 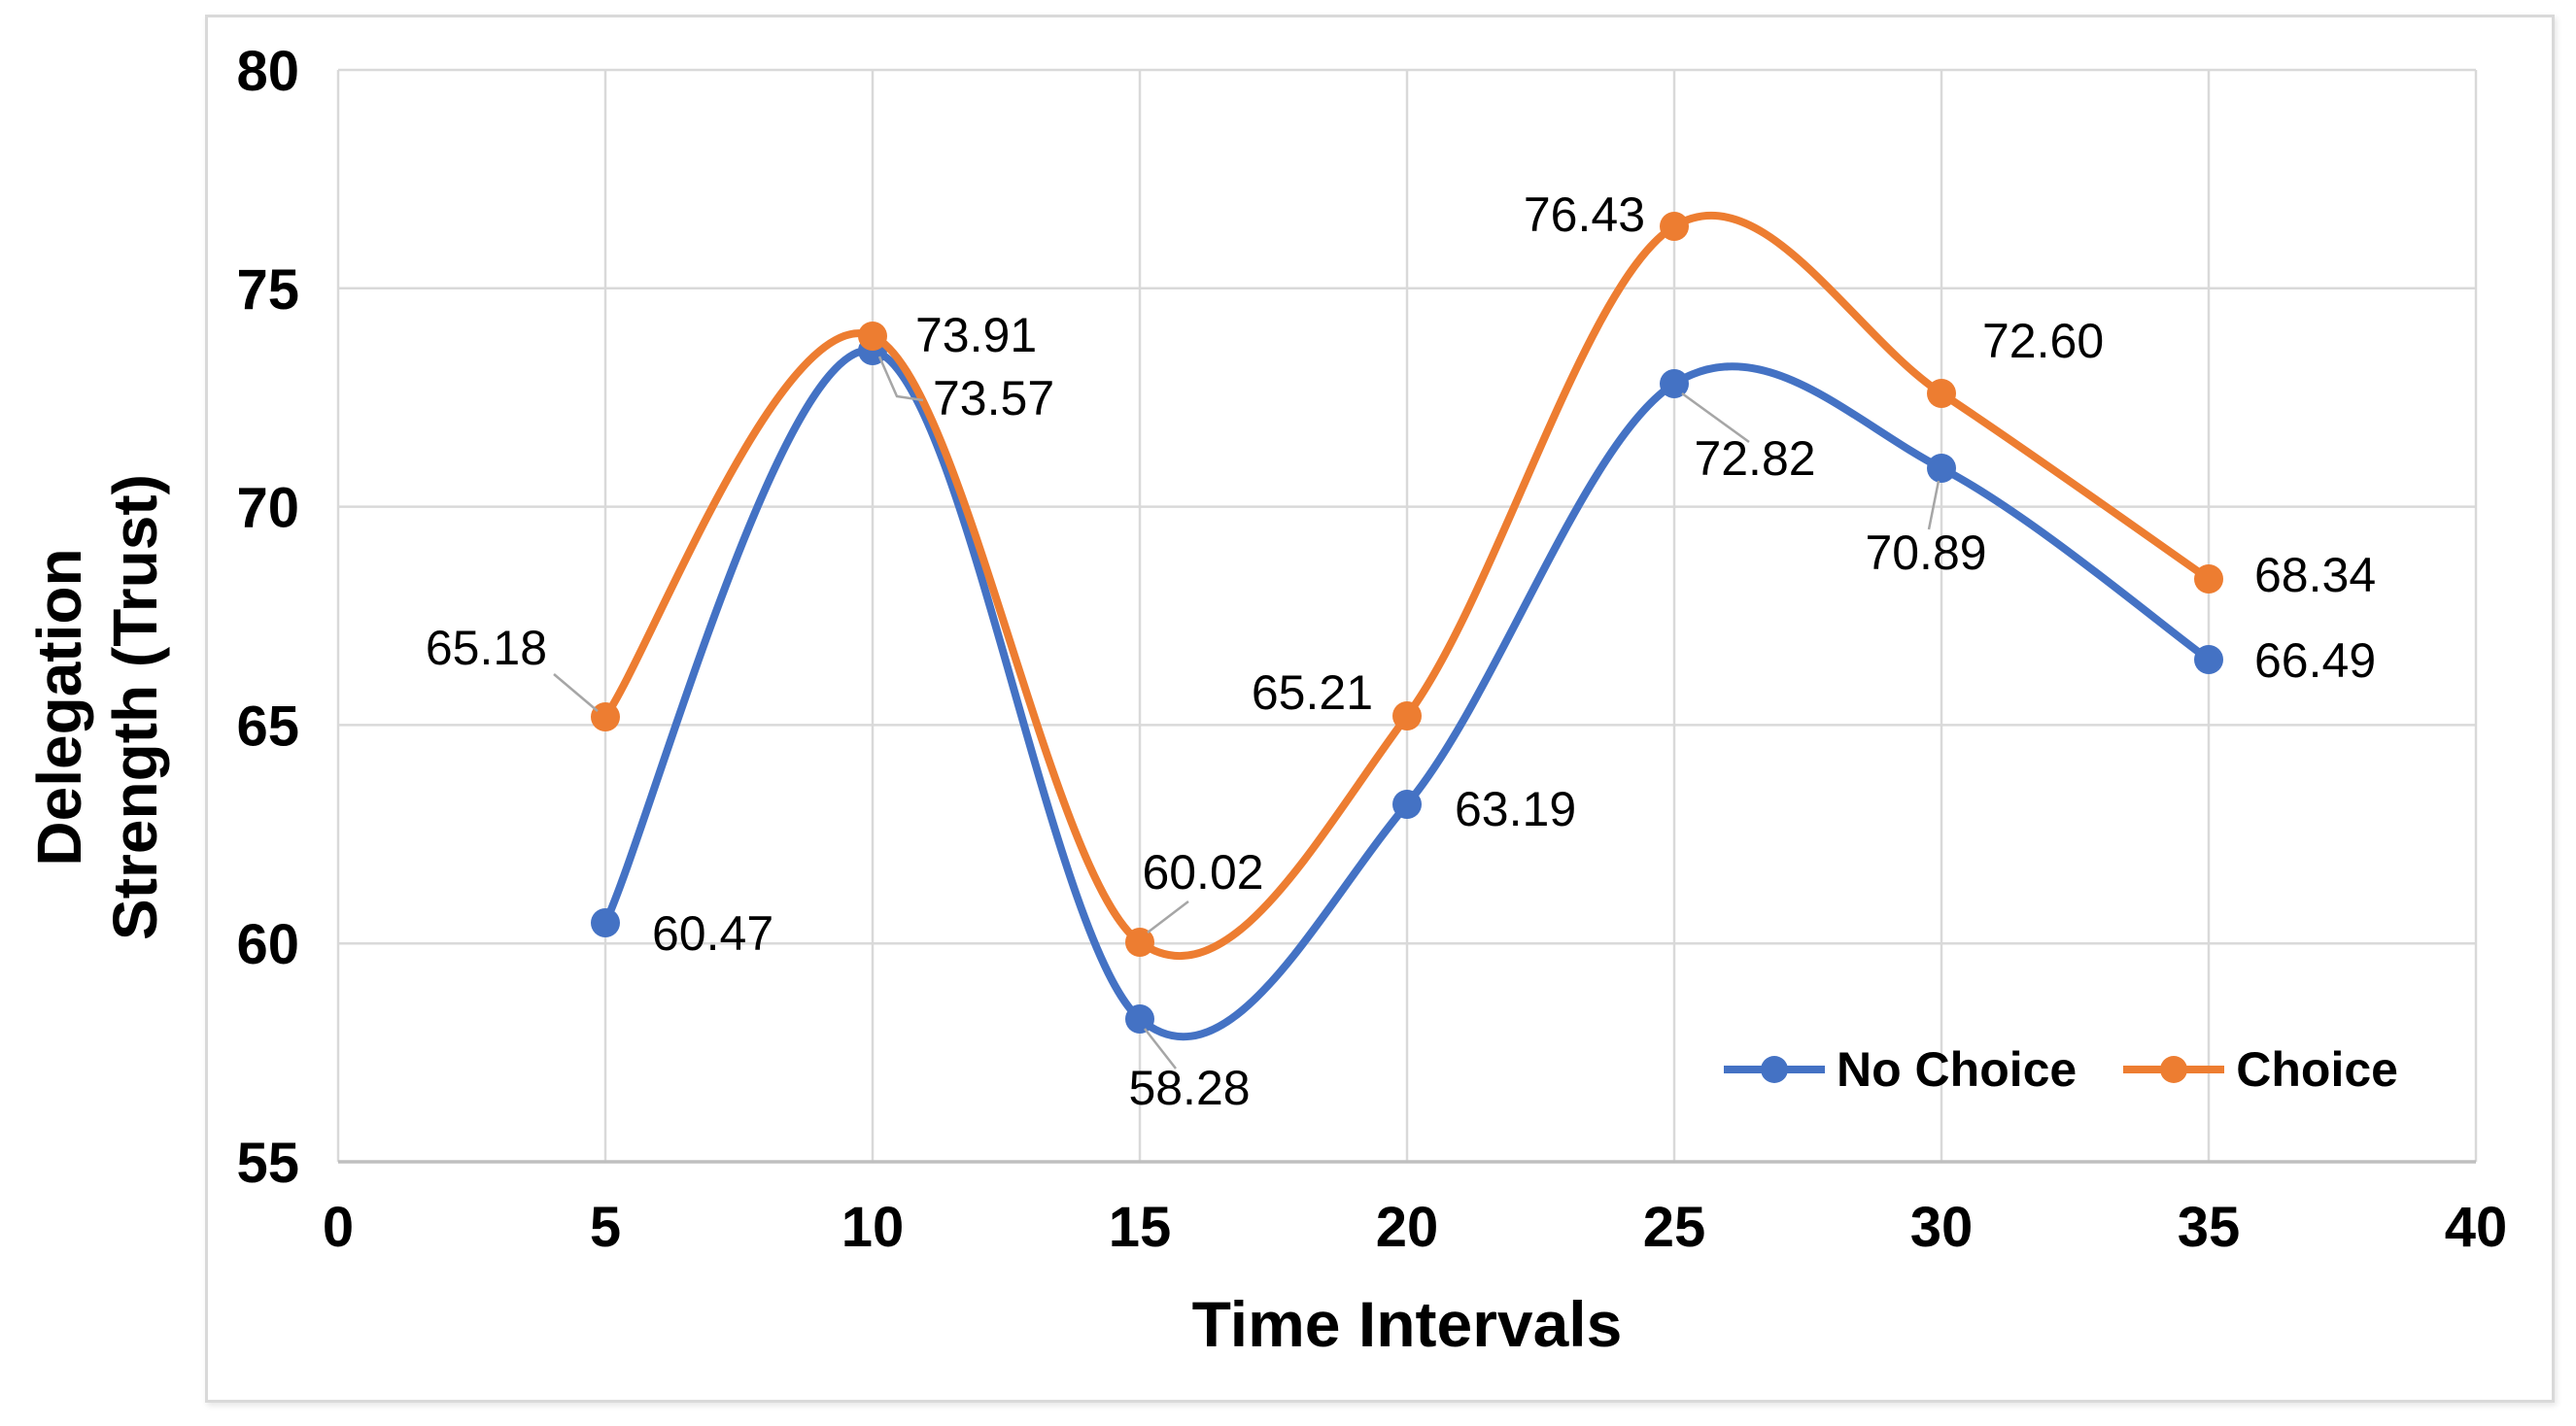 I want to click on x-tick-label: 10, so click(x=873, y=1227).